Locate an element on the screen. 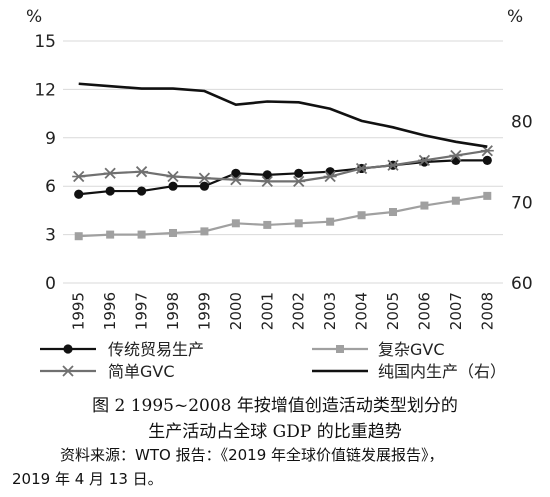 The width and height of the screenshot is (550, 497). legend-item-domestic: 纯国内生产（右） is located at coordinates (409, 371).